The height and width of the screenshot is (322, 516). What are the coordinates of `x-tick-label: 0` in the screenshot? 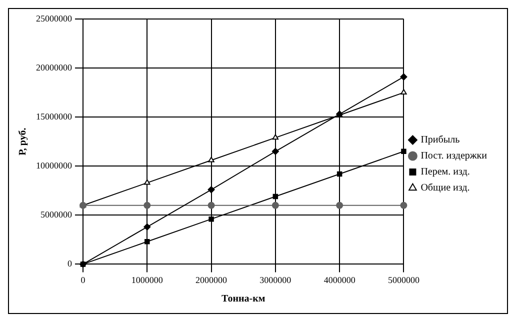 It's located at (83, 279).